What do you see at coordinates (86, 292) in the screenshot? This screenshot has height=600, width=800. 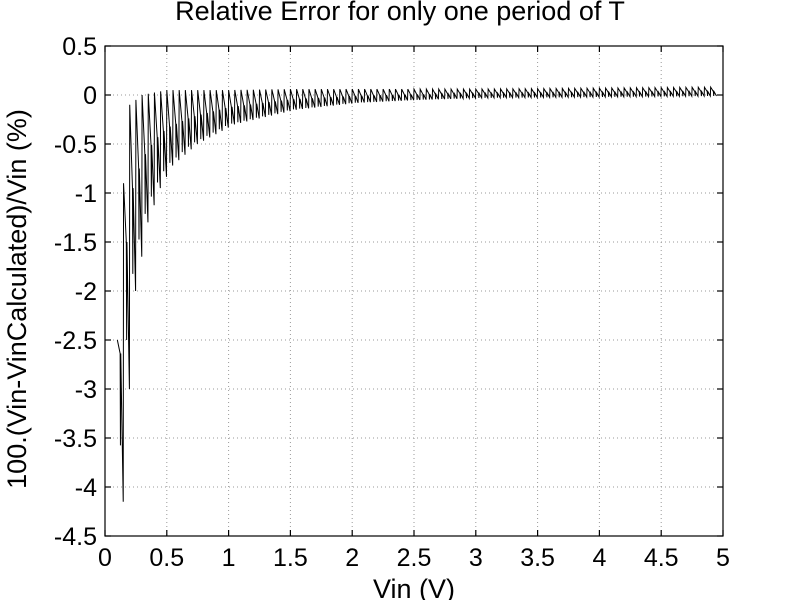 I see `y-tick-label: -2` at bounding box center [86, 292].